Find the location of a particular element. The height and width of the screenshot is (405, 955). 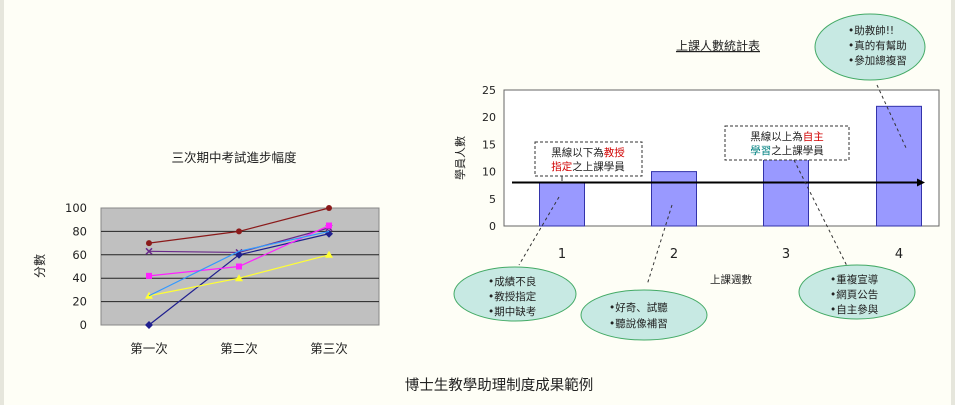

right-y-tick-label: 0 is located at coordinates (492, 226).